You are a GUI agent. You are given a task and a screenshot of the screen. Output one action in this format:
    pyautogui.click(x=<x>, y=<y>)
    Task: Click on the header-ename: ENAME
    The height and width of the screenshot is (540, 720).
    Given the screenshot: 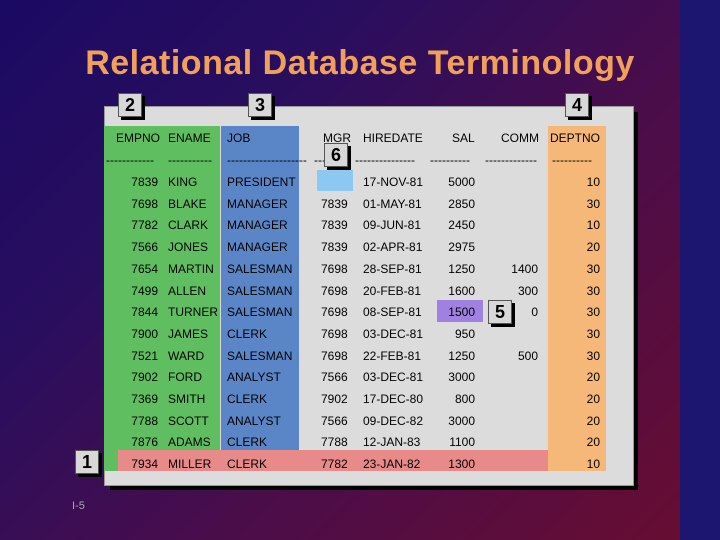 What is the action you would take?
    pyautogui.click(x=189, y=138)
    